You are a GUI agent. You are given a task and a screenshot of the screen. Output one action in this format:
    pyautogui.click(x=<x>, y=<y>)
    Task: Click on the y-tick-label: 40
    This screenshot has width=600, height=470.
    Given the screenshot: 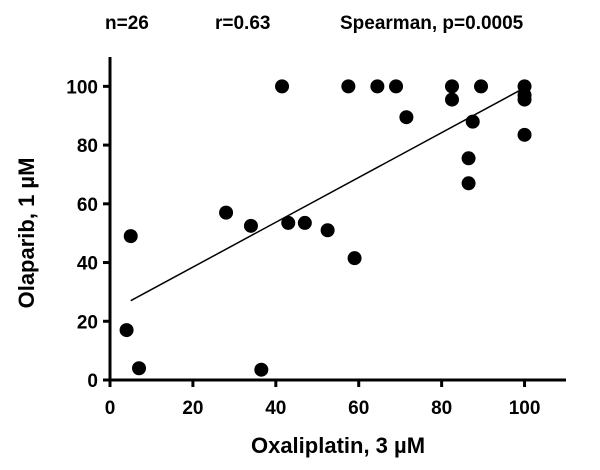 What is the action you would take?
    pyautogui.click(x=87, y=264)
    